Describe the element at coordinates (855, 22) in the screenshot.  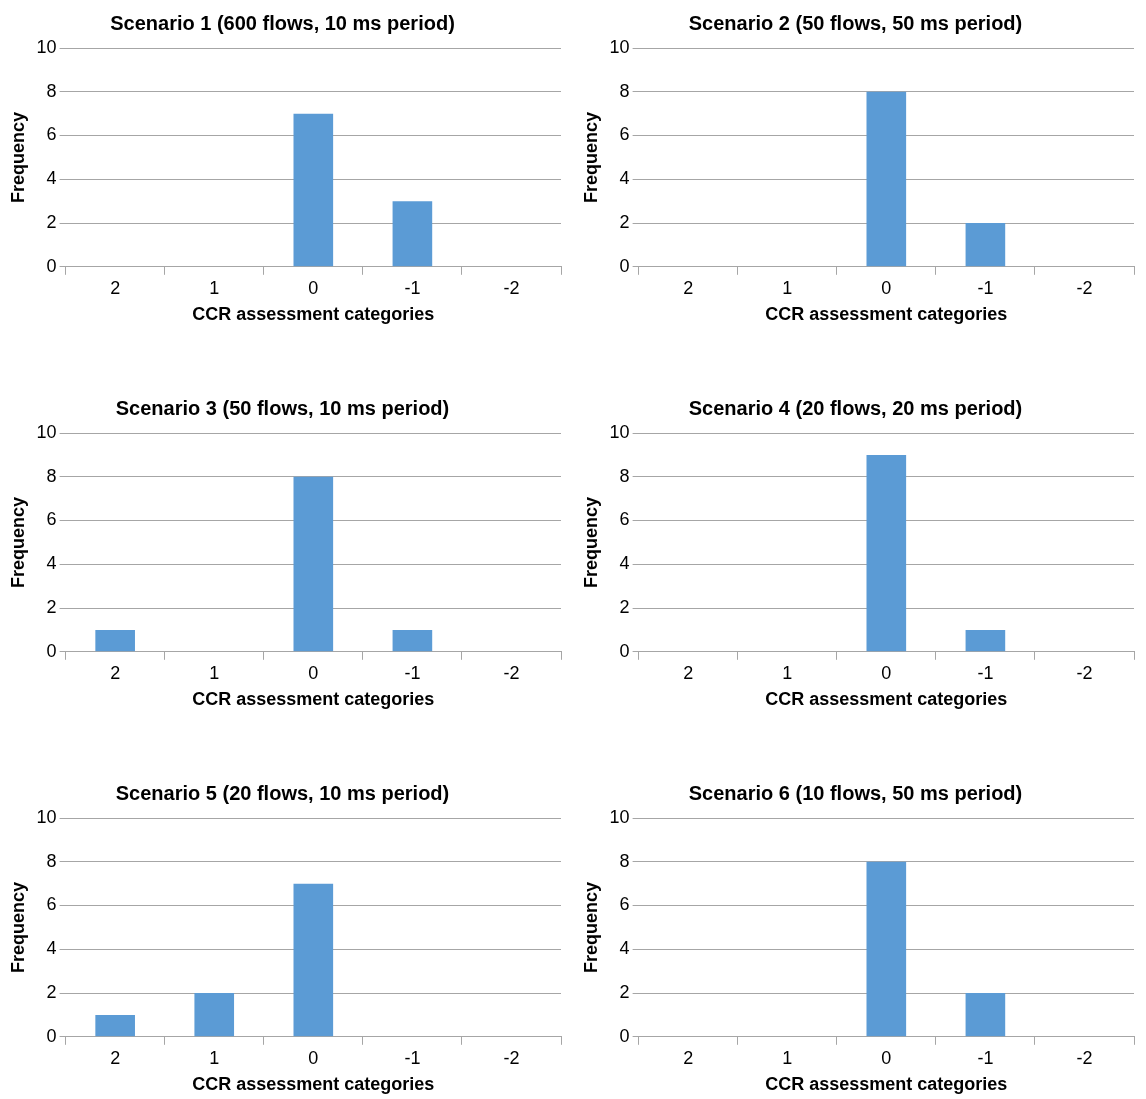
I see `chart-title: Scenario 2 (50 flows, 50 ms period)` at that location.